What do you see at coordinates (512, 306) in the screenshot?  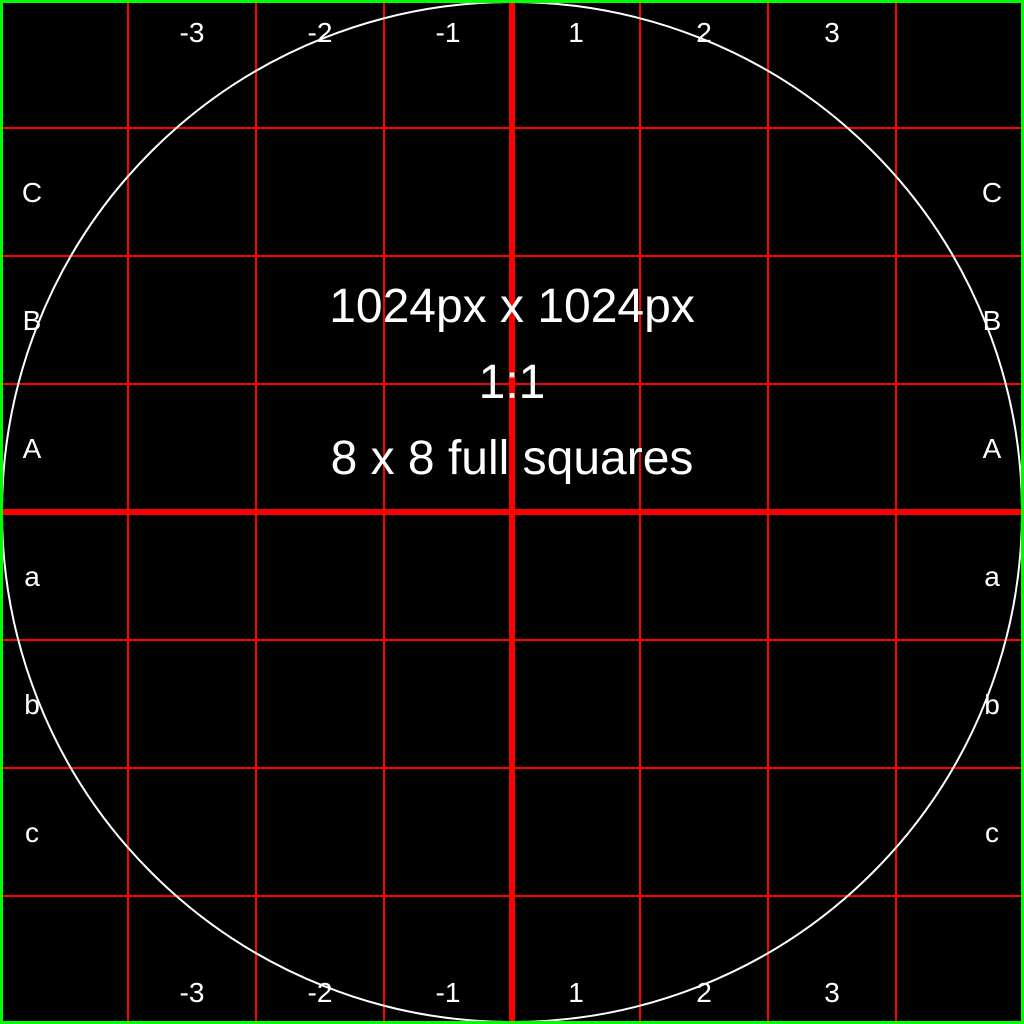 I see `resolution-text: 1024px x 1024px` at bounding box center [512, 306].